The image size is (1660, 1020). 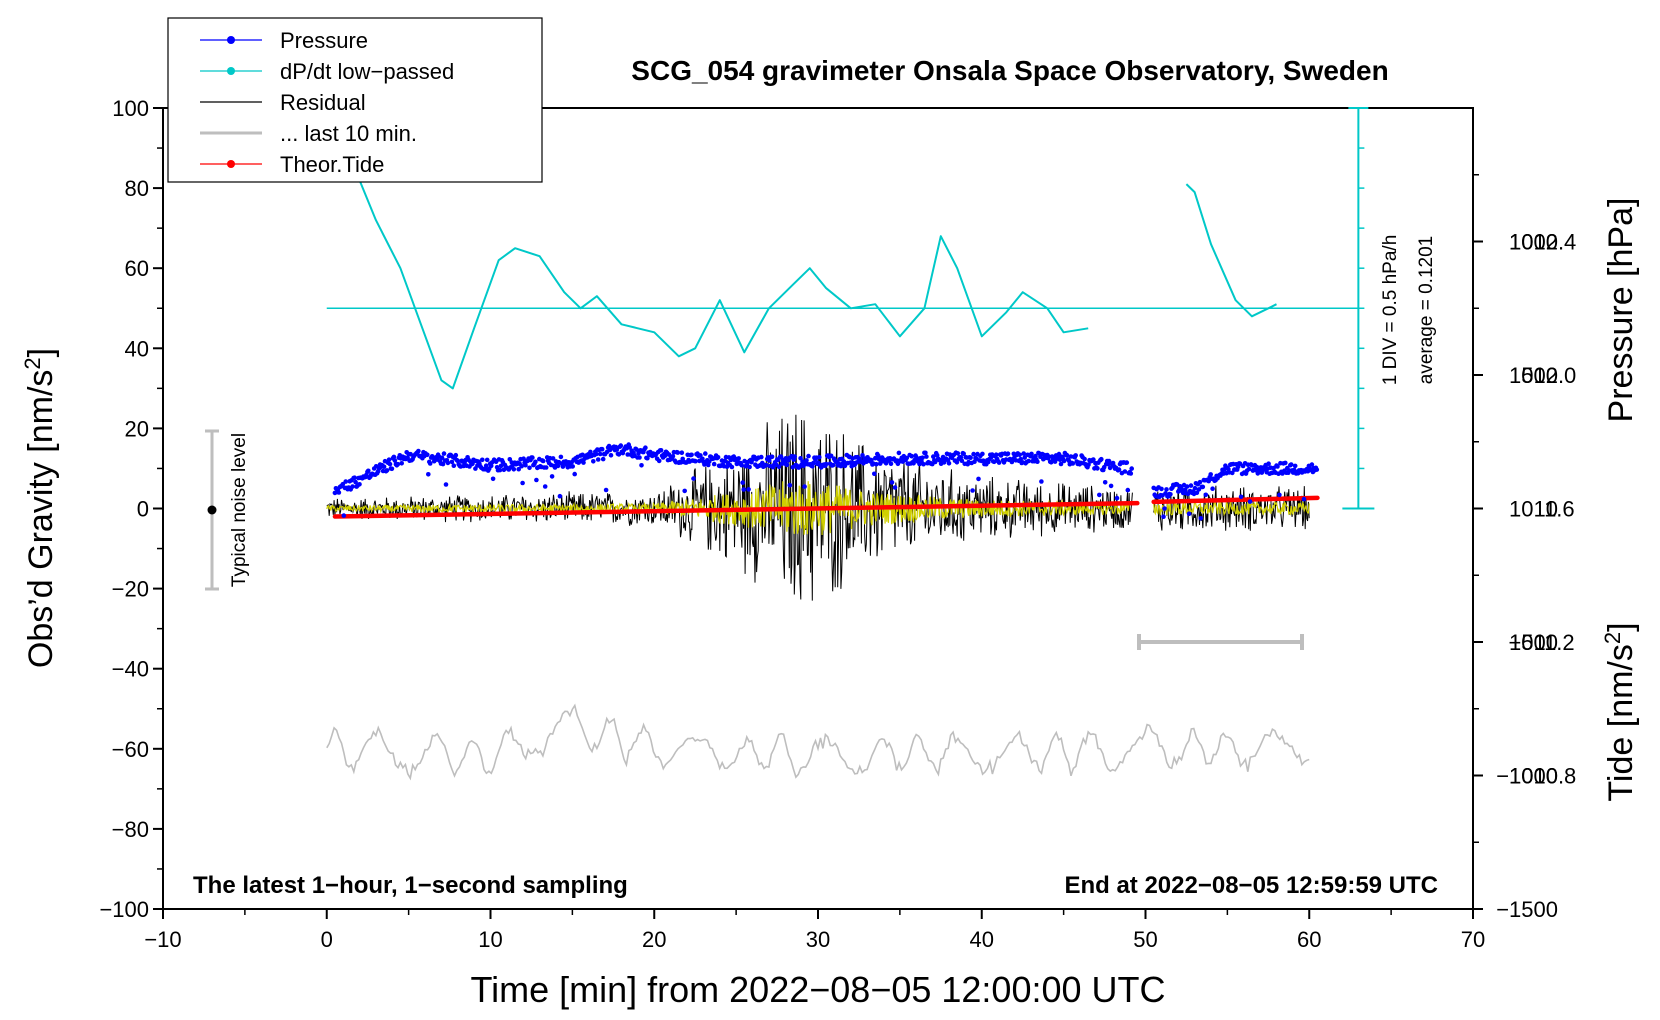 I want to click on legend-label-2: dP/dt low−passed, so click(x=367, y=71).